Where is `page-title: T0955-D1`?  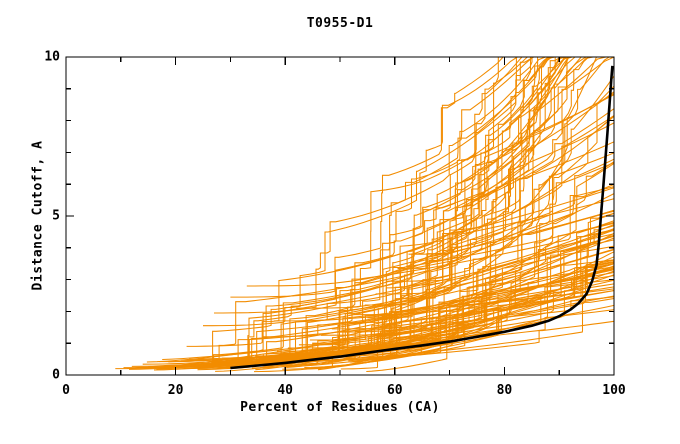 page-title: T0955-D1 is located at coordinates (340, 23).